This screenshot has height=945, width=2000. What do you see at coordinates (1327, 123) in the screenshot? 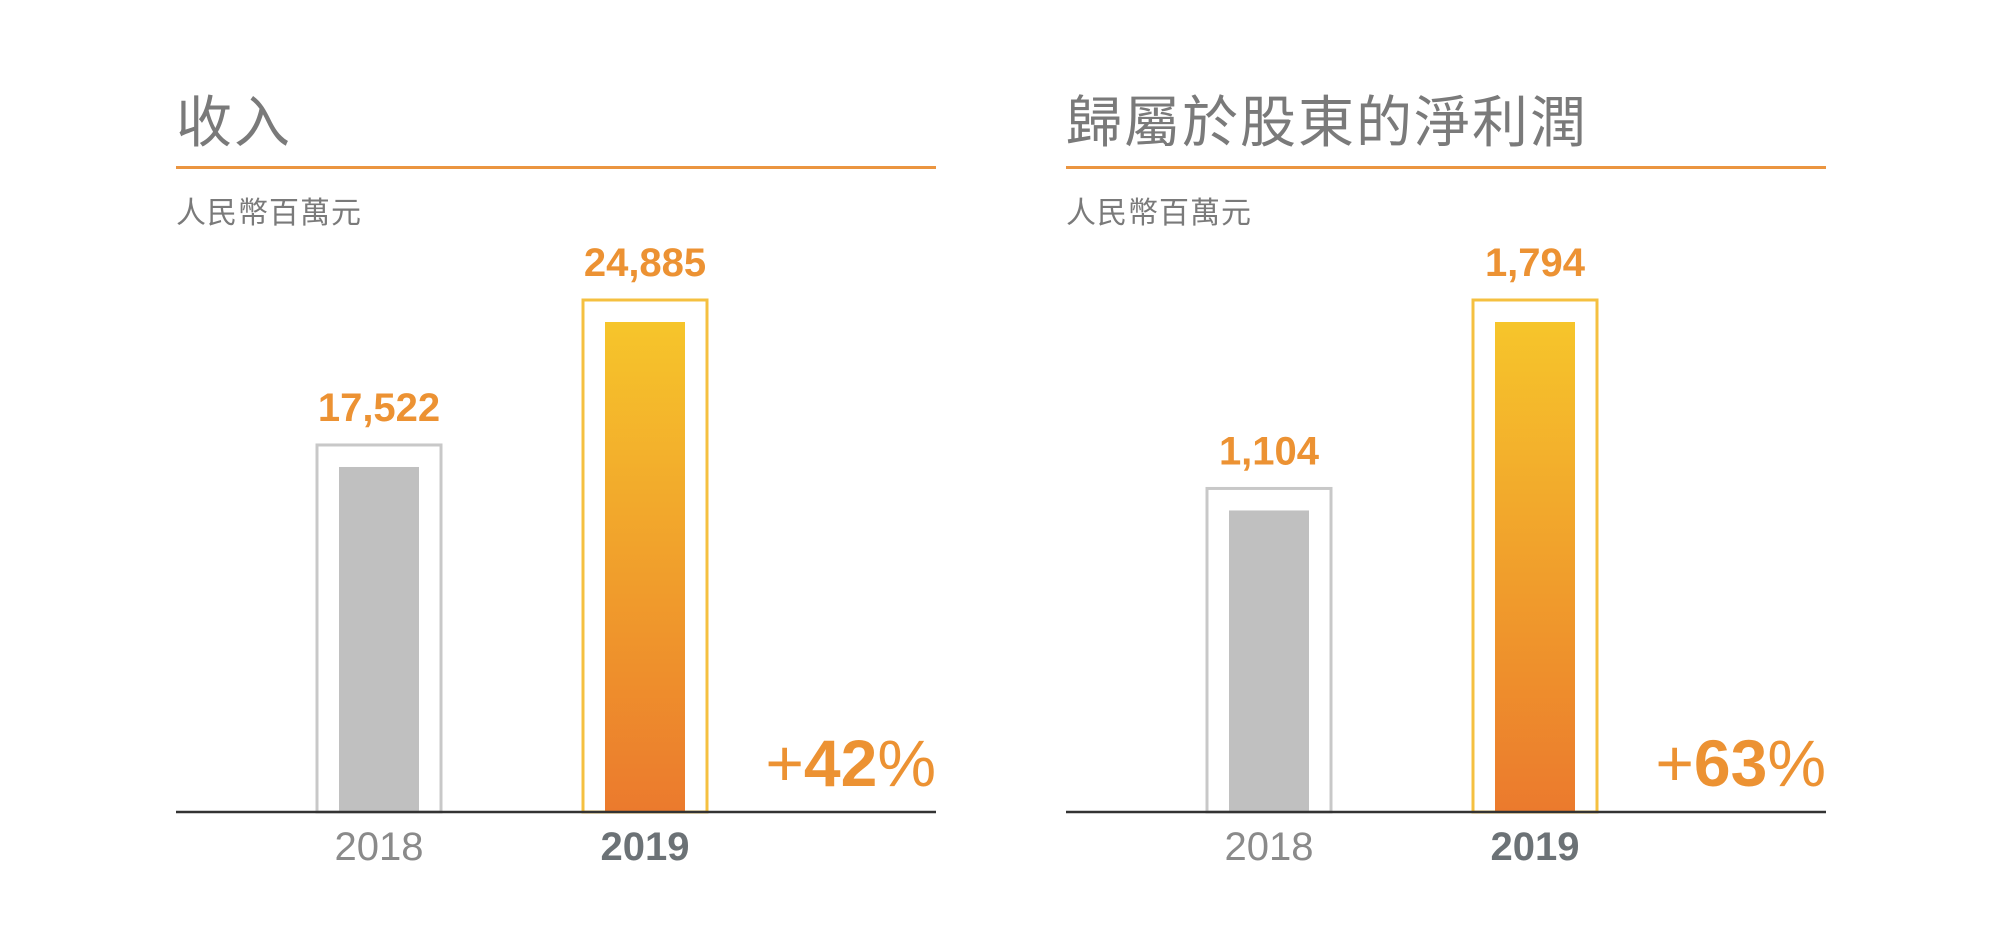
I see `chart-title: 歸屬於股東的淨利潤` at bounding box center [1327, 123].